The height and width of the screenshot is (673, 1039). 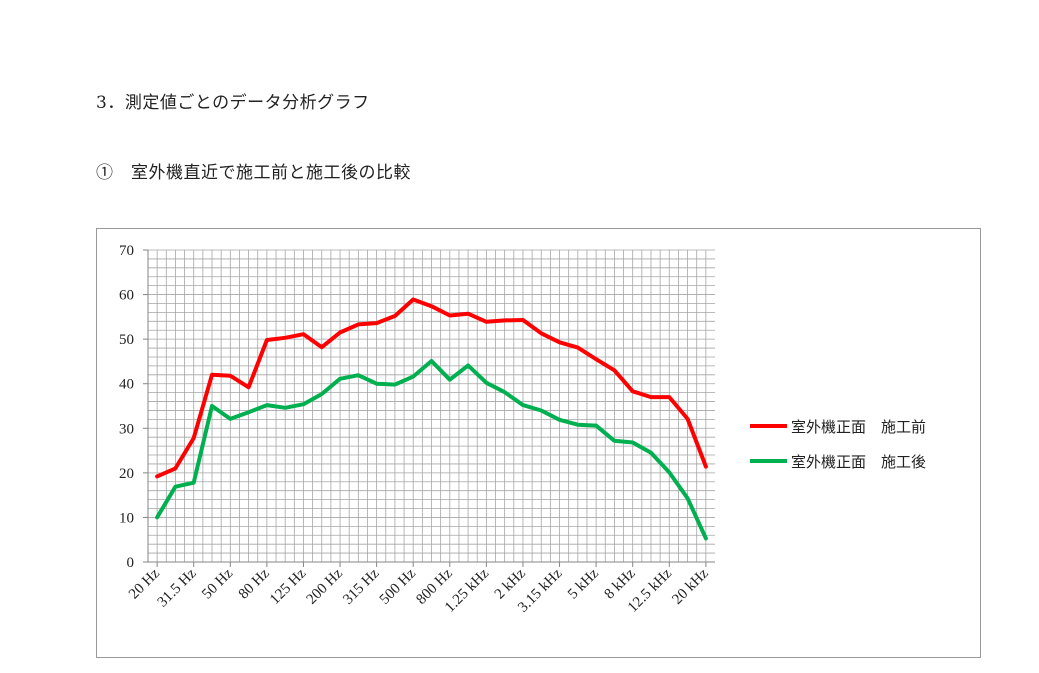 What do you see at coordinates (126, 518) in the screenshot?
I see `y-tick-label: 10` at bounding box center [126, 518].